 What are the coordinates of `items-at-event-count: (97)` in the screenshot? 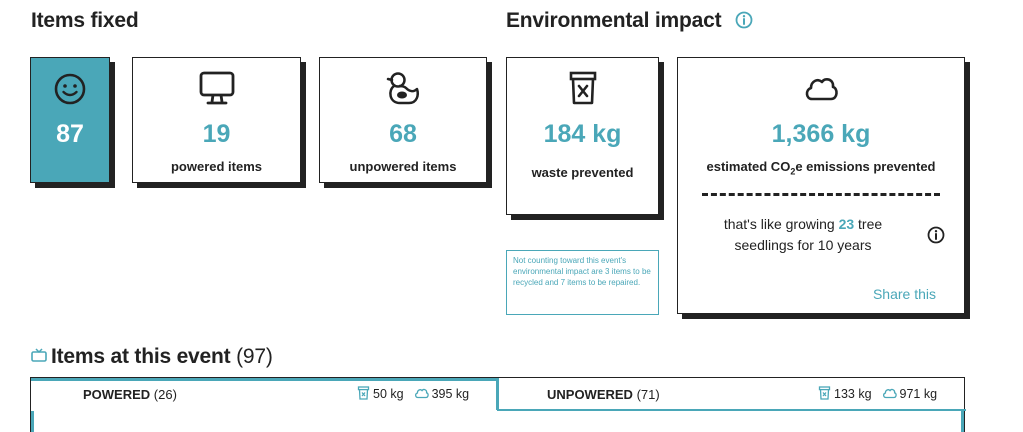 It's located at (254, 356).